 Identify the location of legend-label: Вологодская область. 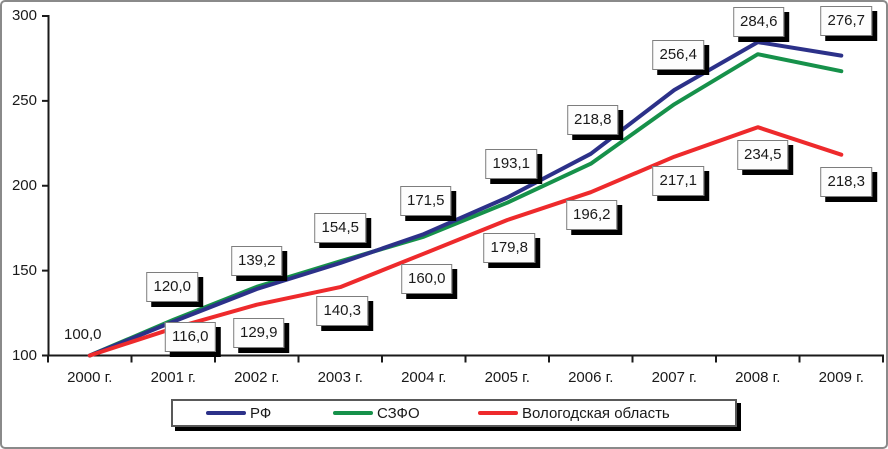
(596, 413).